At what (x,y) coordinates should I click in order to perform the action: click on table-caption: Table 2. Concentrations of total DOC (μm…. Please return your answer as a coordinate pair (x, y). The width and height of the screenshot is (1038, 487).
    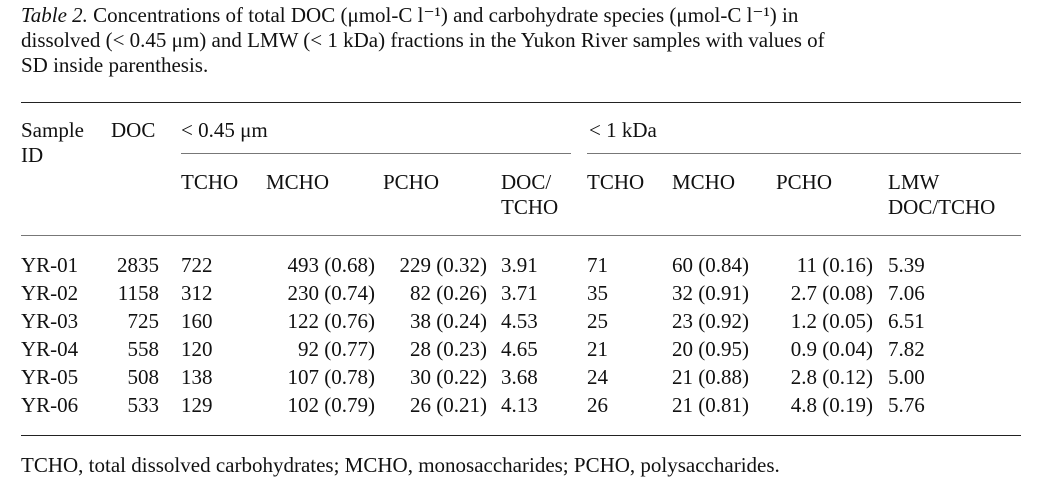
    Looking at the image, I should click on (521, 40).